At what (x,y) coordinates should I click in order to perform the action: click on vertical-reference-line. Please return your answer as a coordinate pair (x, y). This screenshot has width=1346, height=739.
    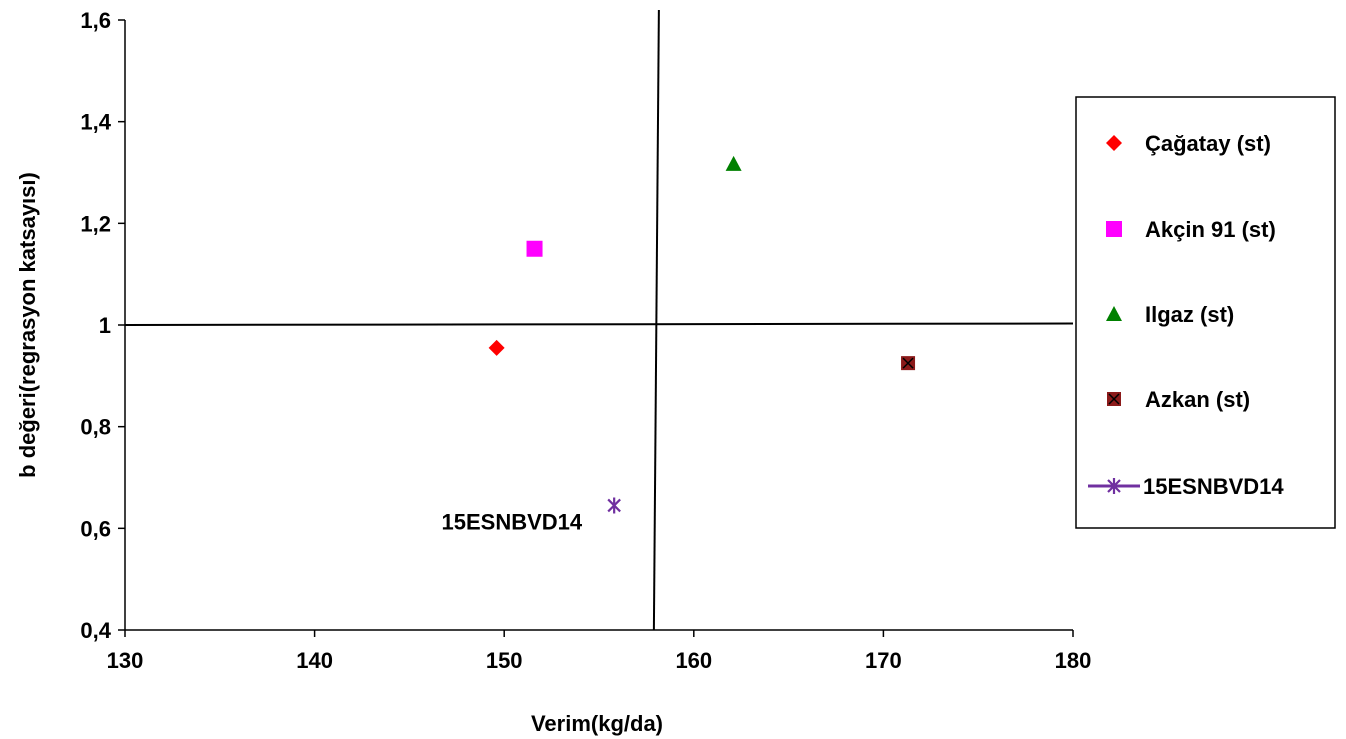
    Looking at the image, I should click on (656, 320).